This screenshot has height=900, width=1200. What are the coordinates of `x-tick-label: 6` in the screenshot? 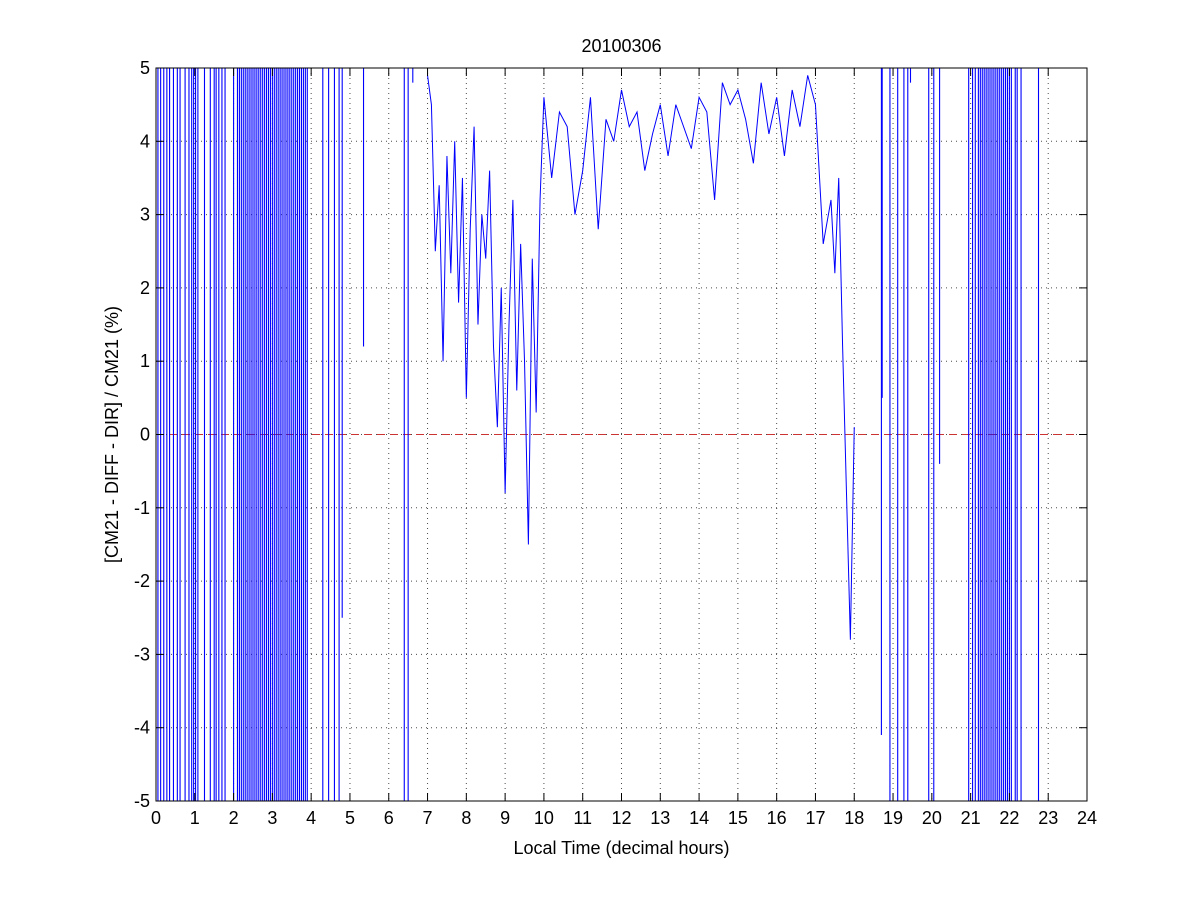 It's located at (389, 818).